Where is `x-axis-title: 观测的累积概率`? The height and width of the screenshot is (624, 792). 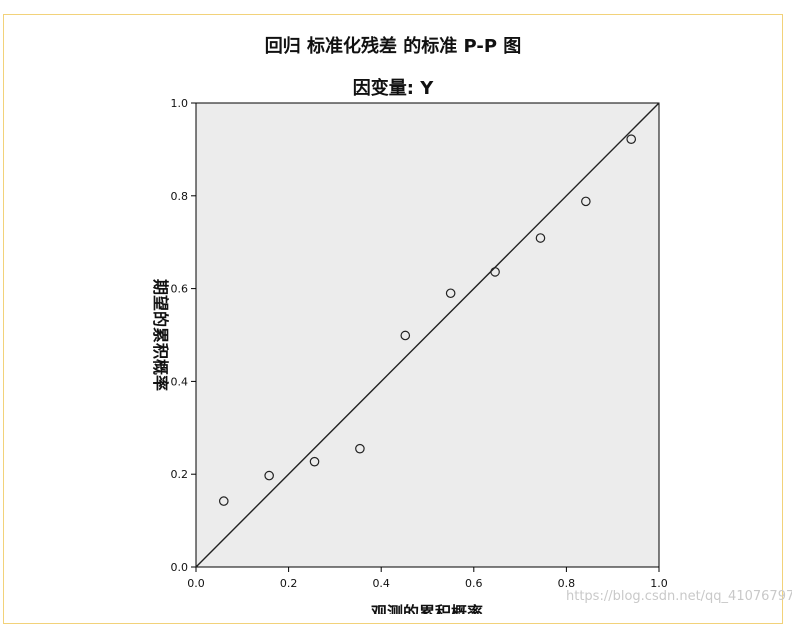 x-axis-title: 观测的累积概率 is located at coordinates (427, 608).